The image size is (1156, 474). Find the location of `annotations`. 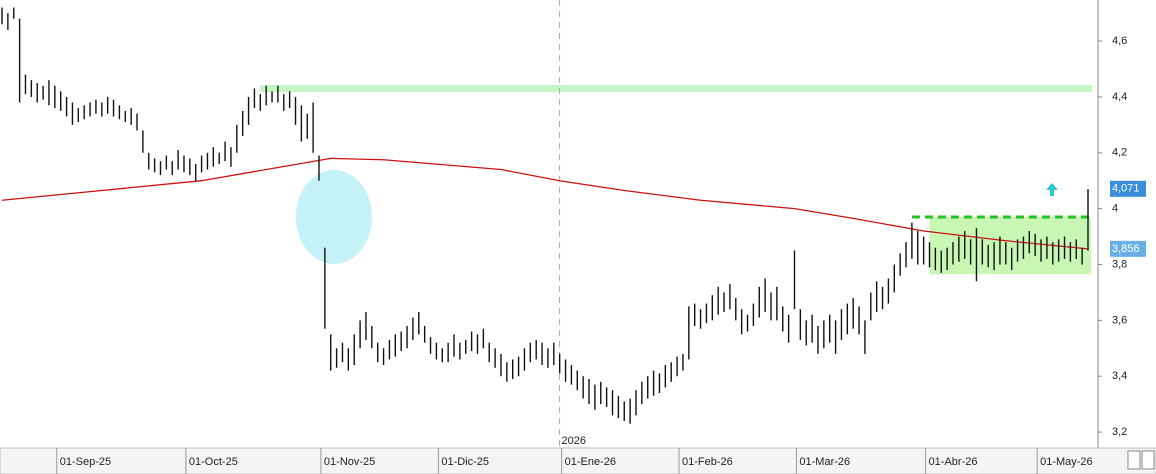

annotations is located at coordinates (334, 217).